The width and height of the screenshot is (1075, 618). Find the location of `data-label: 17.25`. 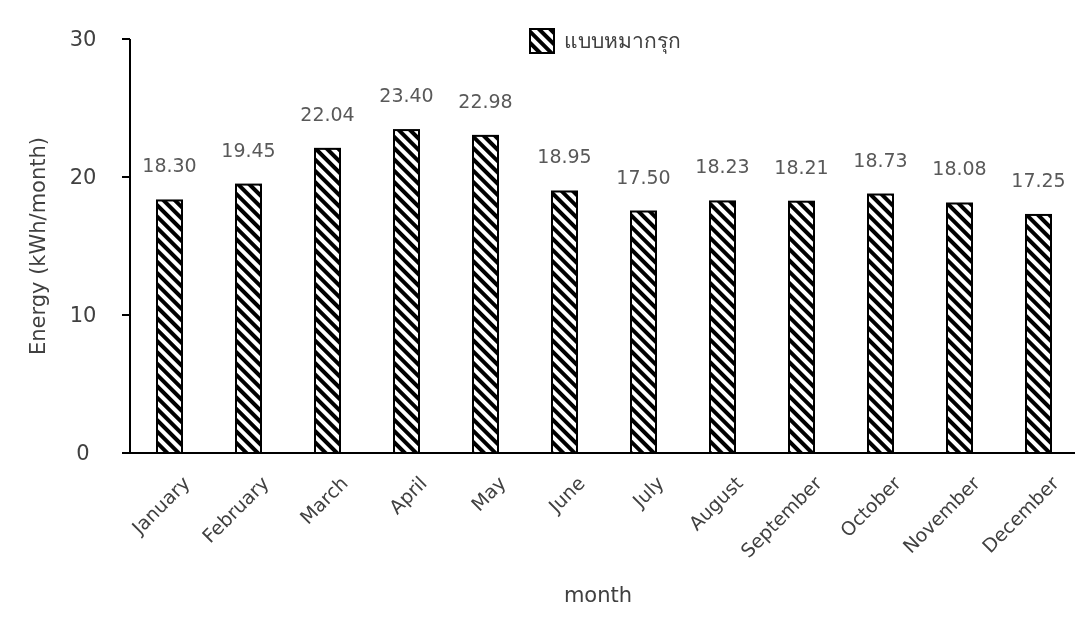

data-label: 17.25 is located at coordinates (1038, 179).